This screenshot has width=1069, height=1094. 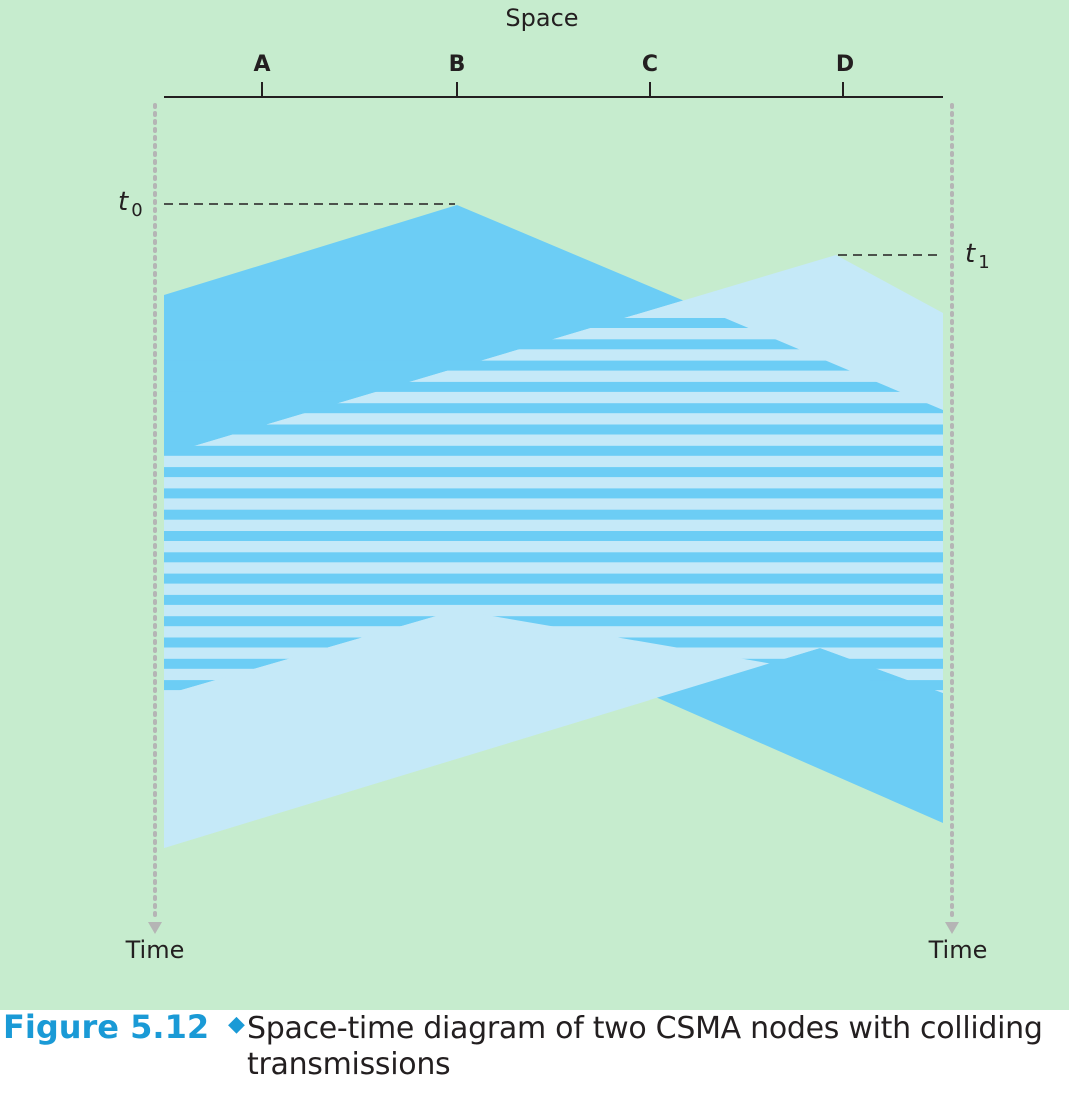 I want to click on time-arrow-left-icon, so click(x=155, y=928).